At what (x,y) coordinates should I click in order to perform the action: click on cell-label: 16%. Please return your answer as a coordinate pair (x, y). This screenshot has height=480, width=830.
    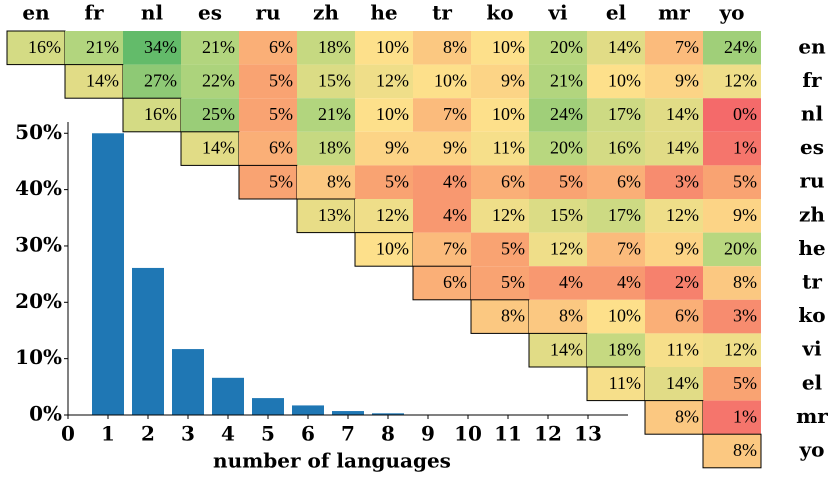
    Looking at the image, I should click on (624, 148).